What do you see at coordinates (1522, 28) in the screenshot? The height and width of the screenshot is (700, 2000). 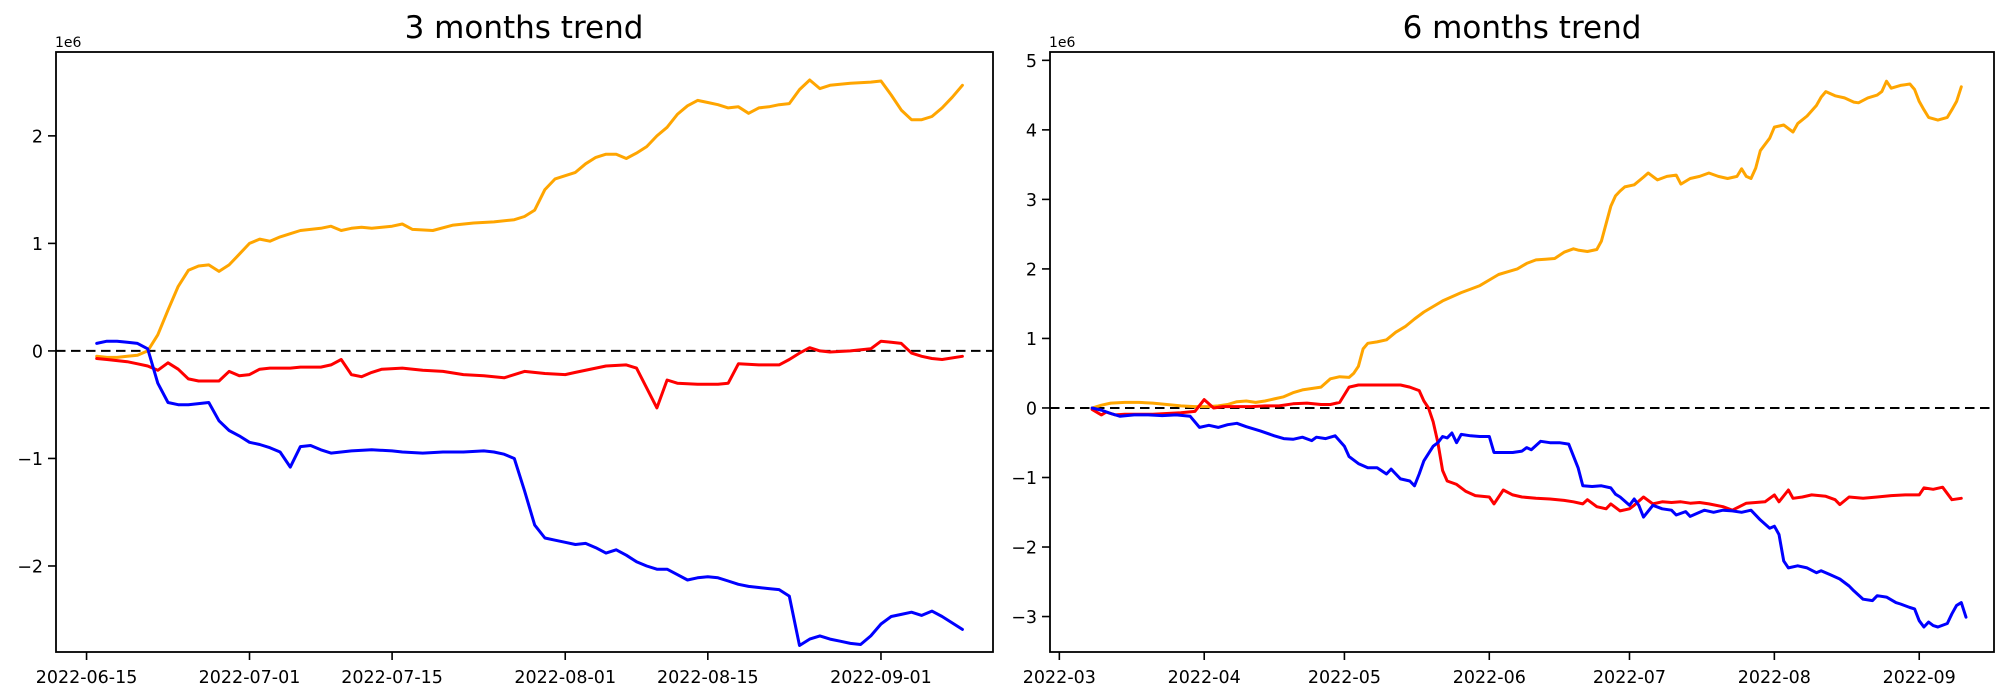 I see `chart-title: 6 months trend` at bounding box center [1522, 28].